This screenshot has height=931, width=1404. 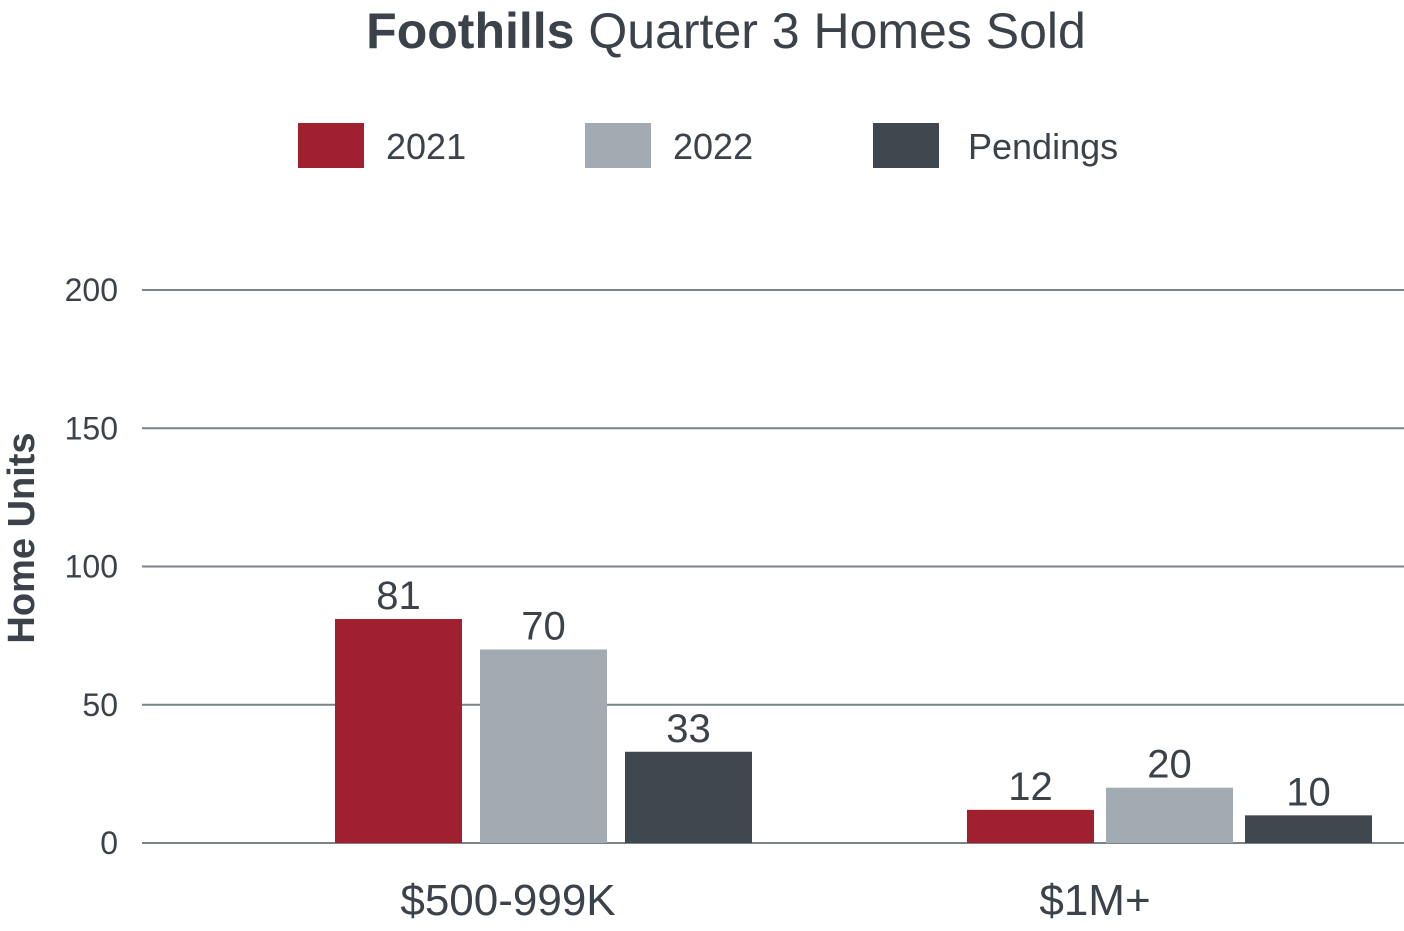 What do you see at coordinates (1308, 792) in the screenshot?
I see `value-label-pendings-2: 10` at bounding box center [1308, 792].